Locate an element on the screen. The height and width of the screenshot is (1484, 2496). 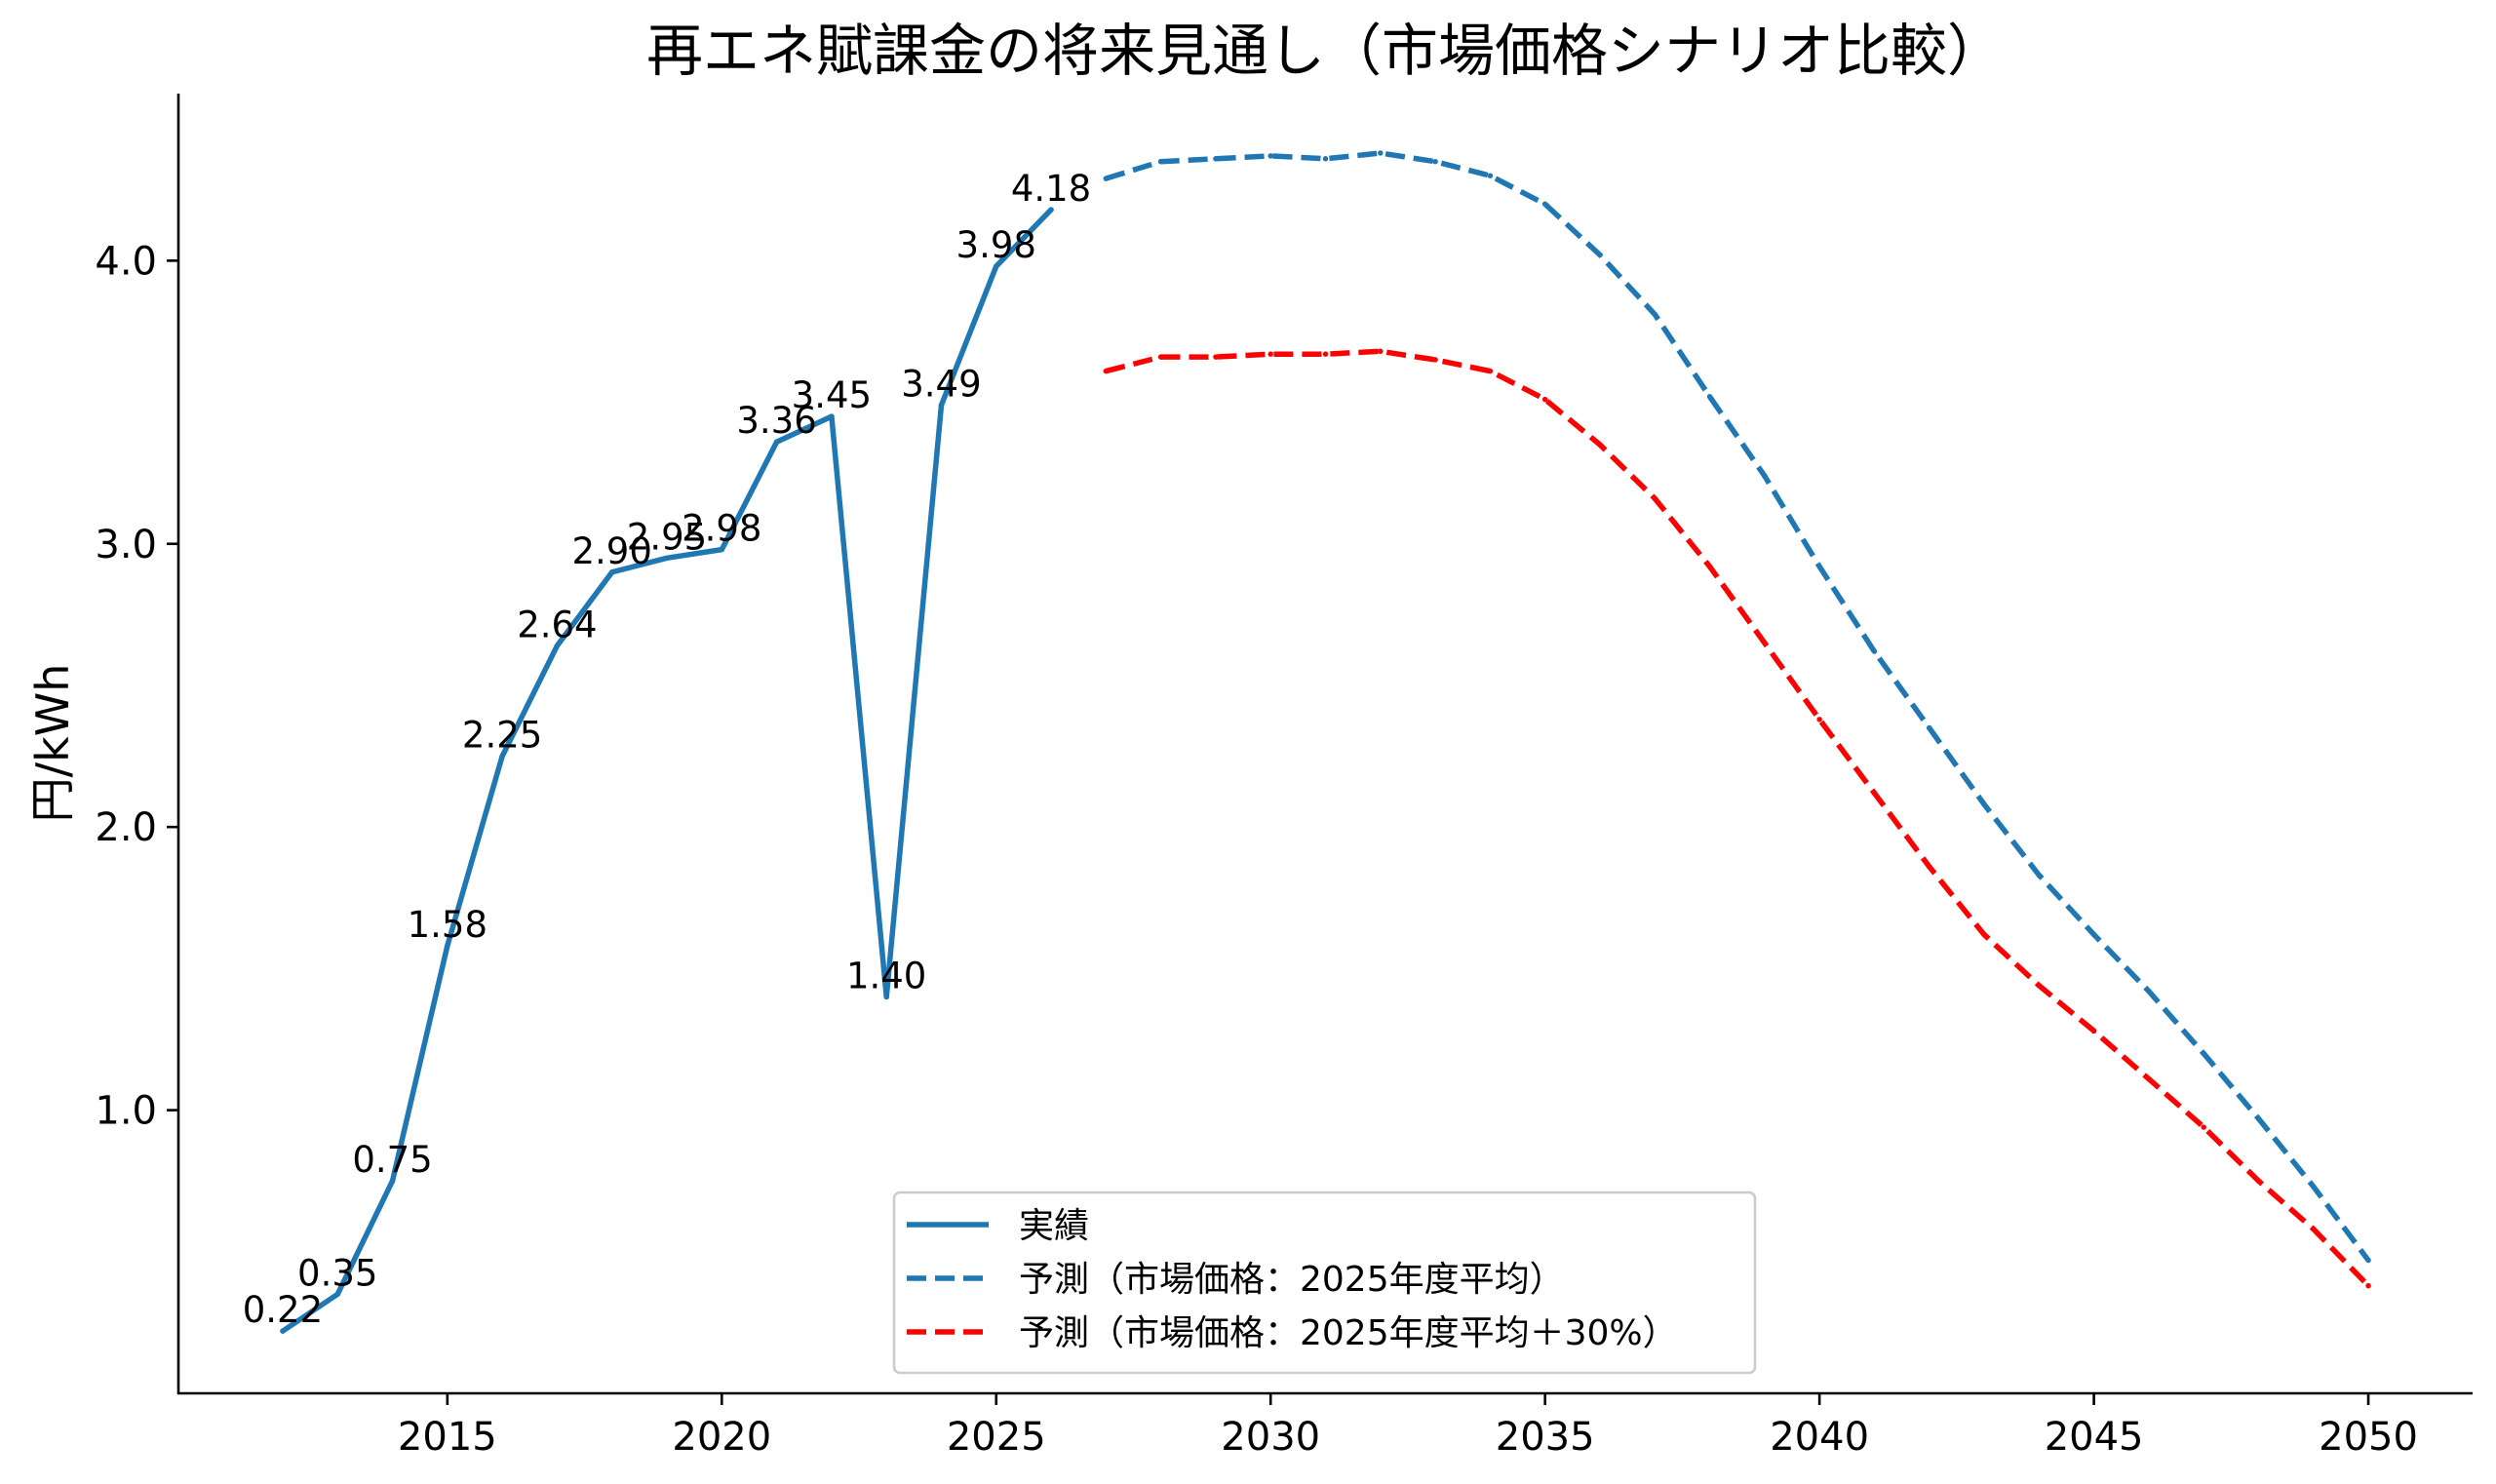
data-label: 1.40 is located at coordinates (886, 975).